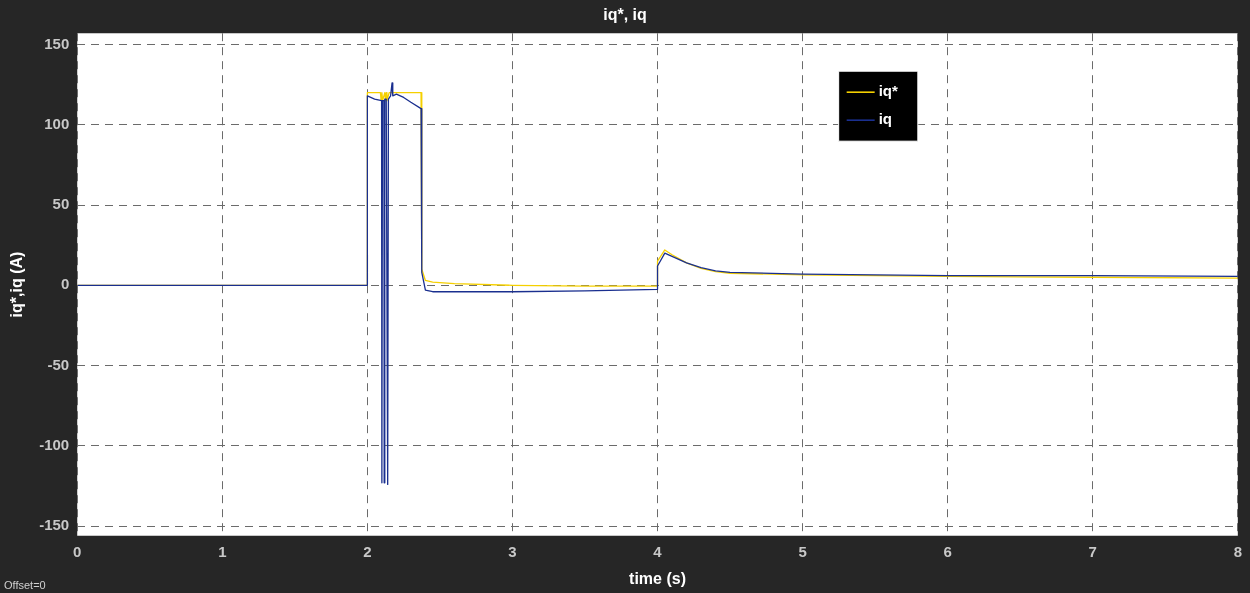 The image size is (1250, 593). Describe the element at coordinates (885, 119) in the screenshot. I see `legend-label: iq` at that location.